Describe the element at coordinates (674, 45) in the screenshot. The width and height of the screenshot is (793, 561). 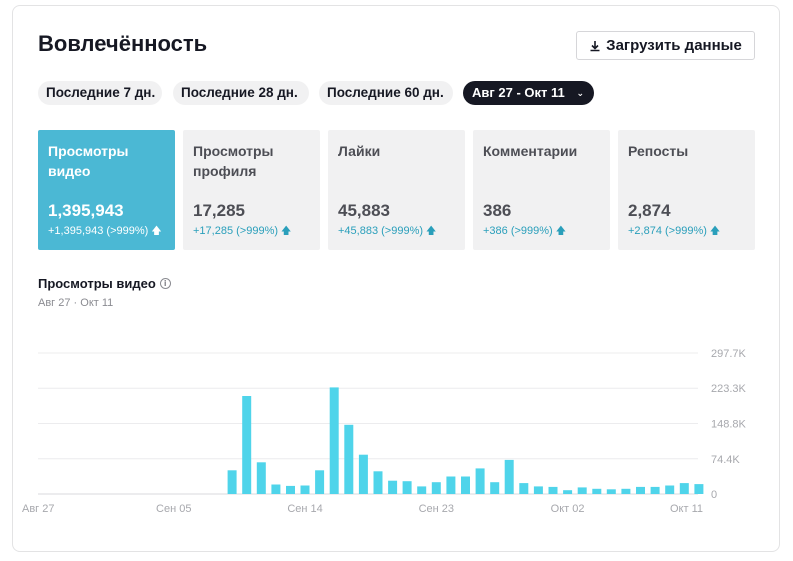
I see `download-data-label: Загрузить данные` at that location.